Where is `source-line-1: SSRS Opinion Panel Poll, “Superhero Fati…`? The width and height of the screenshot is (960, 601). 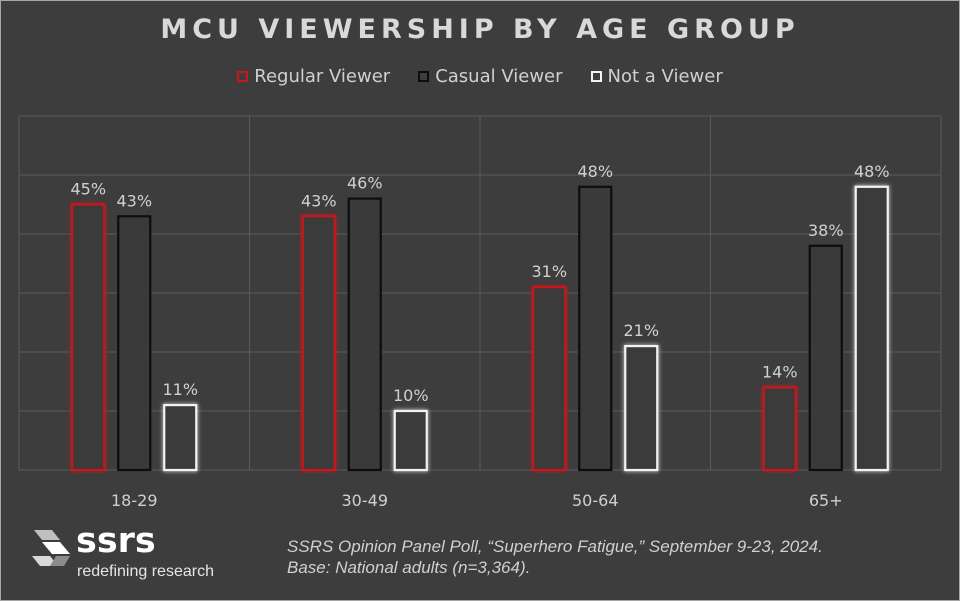 source-line-1: SSRS Opinion Panel Poll, “Superhero Fati… is located at coordinates (555, 546).